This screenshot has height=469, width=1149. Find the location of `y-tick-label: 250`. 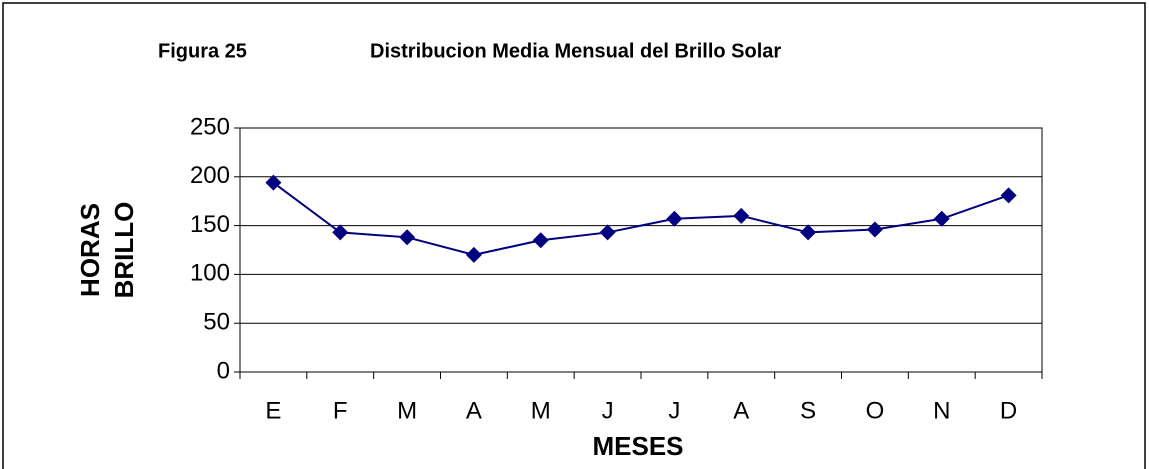

y-tick-label: 250 is located at coordinates (210, 126).